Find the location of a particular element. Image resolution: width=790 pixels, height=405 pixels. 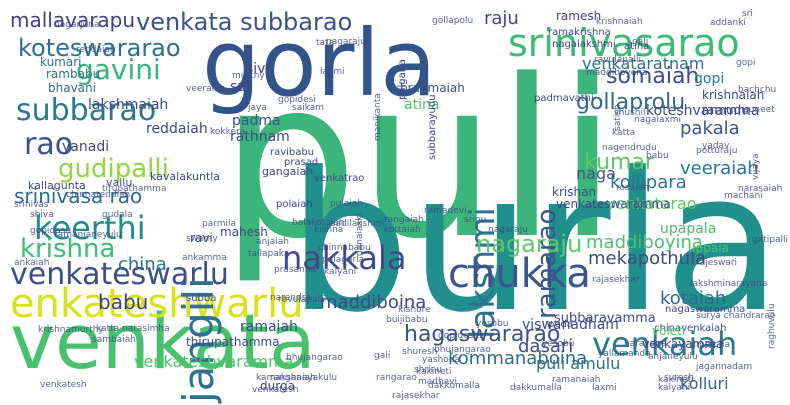

cloud-word: kollipara is located at coordinates (648, 182).